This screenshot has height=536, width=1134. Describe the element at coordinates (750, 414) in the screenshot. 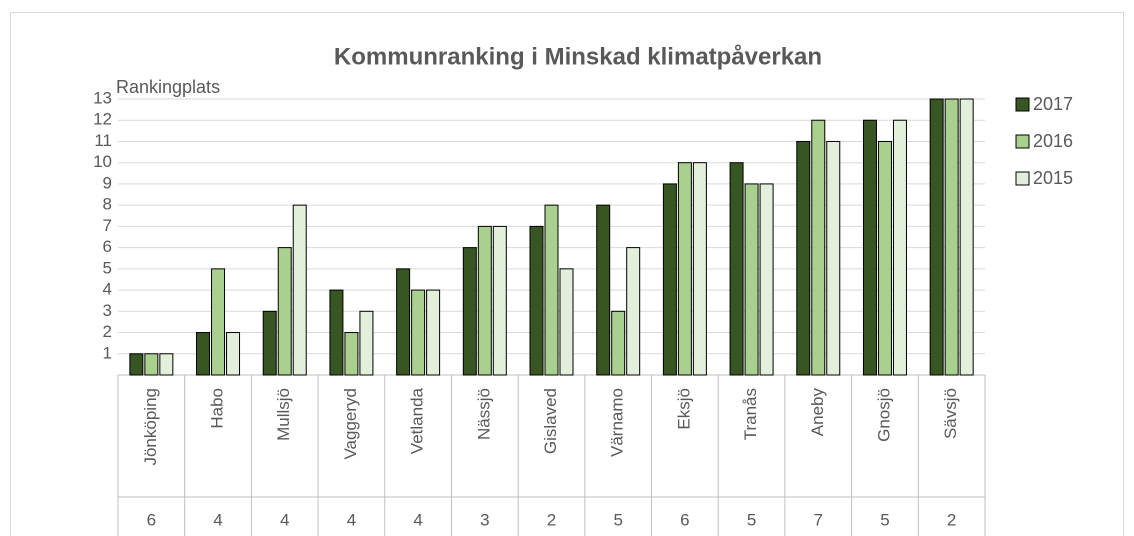

I see `x-tick-label: Tranås` at that location.